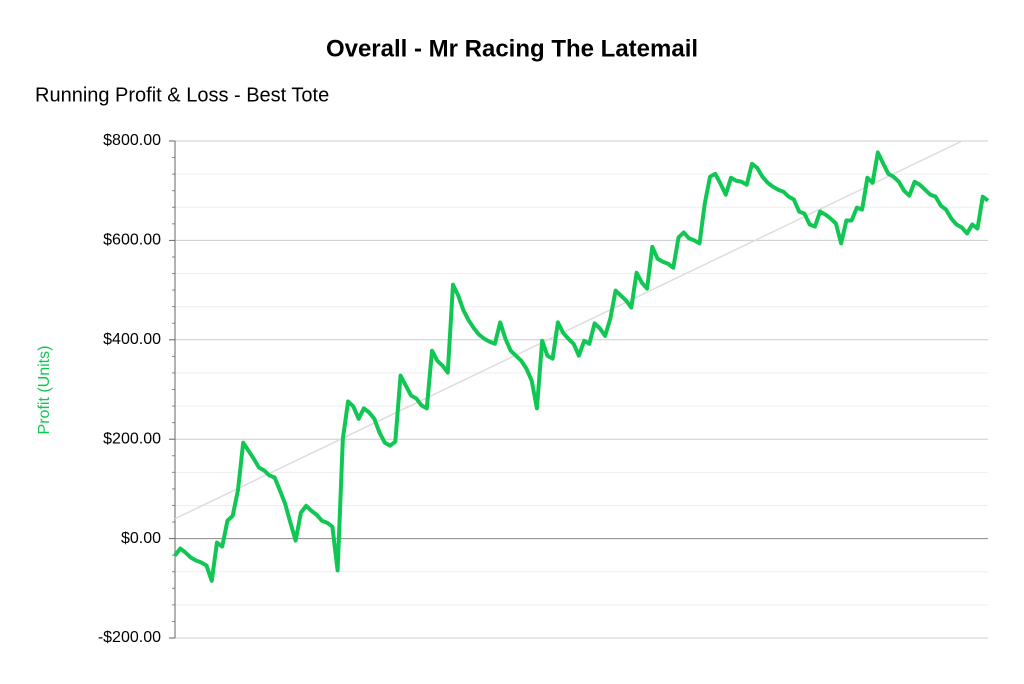 Image resolution: width=1024 pixels, height=684 pixels. What do you see at coordinates (129, 637) in the screenshot?
I see `y-tick-label: -$200.00` at bounding box center [129, 637].